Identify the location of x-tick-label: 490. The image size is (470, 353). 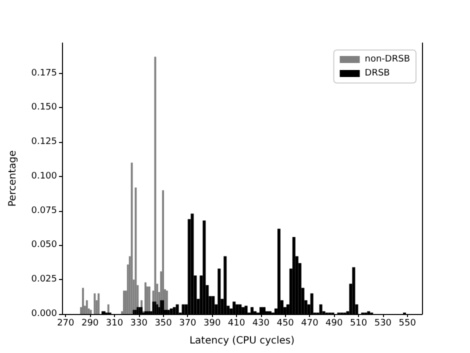
(334, 323).